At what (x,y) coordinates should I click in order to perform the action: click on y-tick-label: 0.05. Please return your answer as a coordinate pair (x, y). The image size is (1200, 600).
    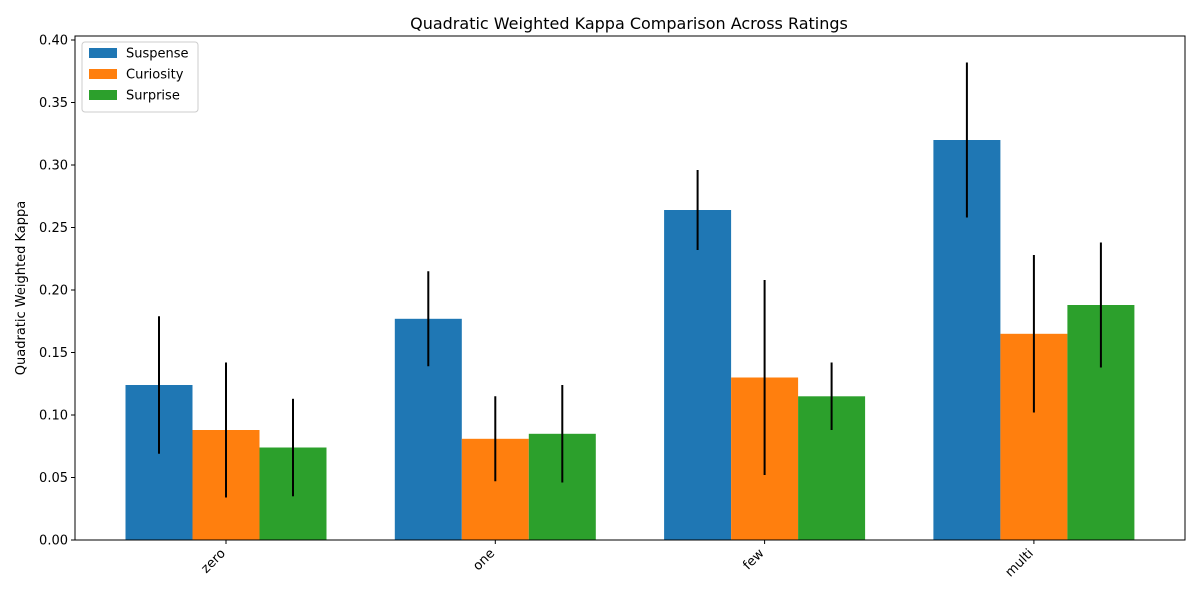
    Looking at the image, I should click on (53, 478).